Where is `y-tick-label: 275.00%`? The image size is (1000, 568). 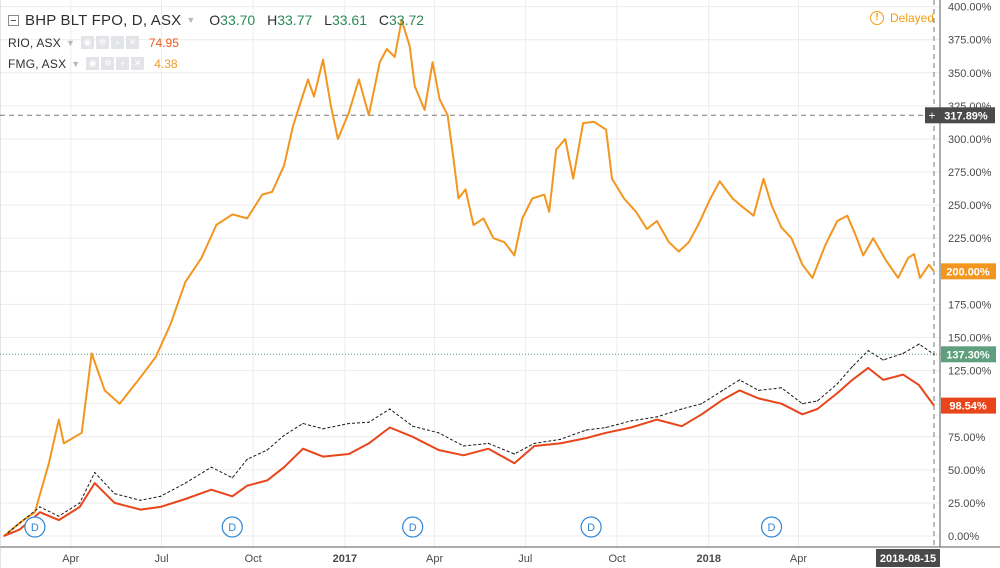 y-tick-label: 275.00% is located at coordinates (970, 173).